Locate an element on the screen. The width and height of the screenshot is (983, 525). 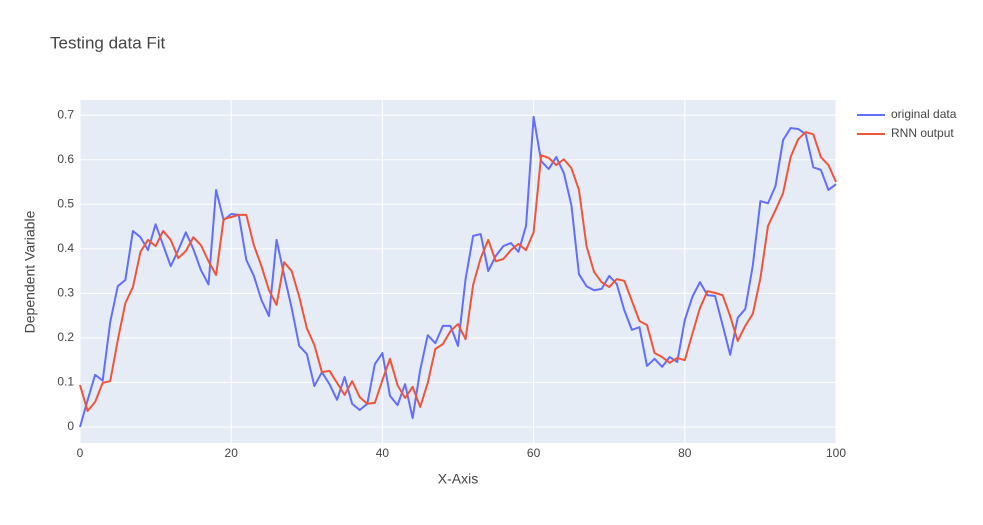
x-tick-label: 100 is located at coordinates (836, 453).